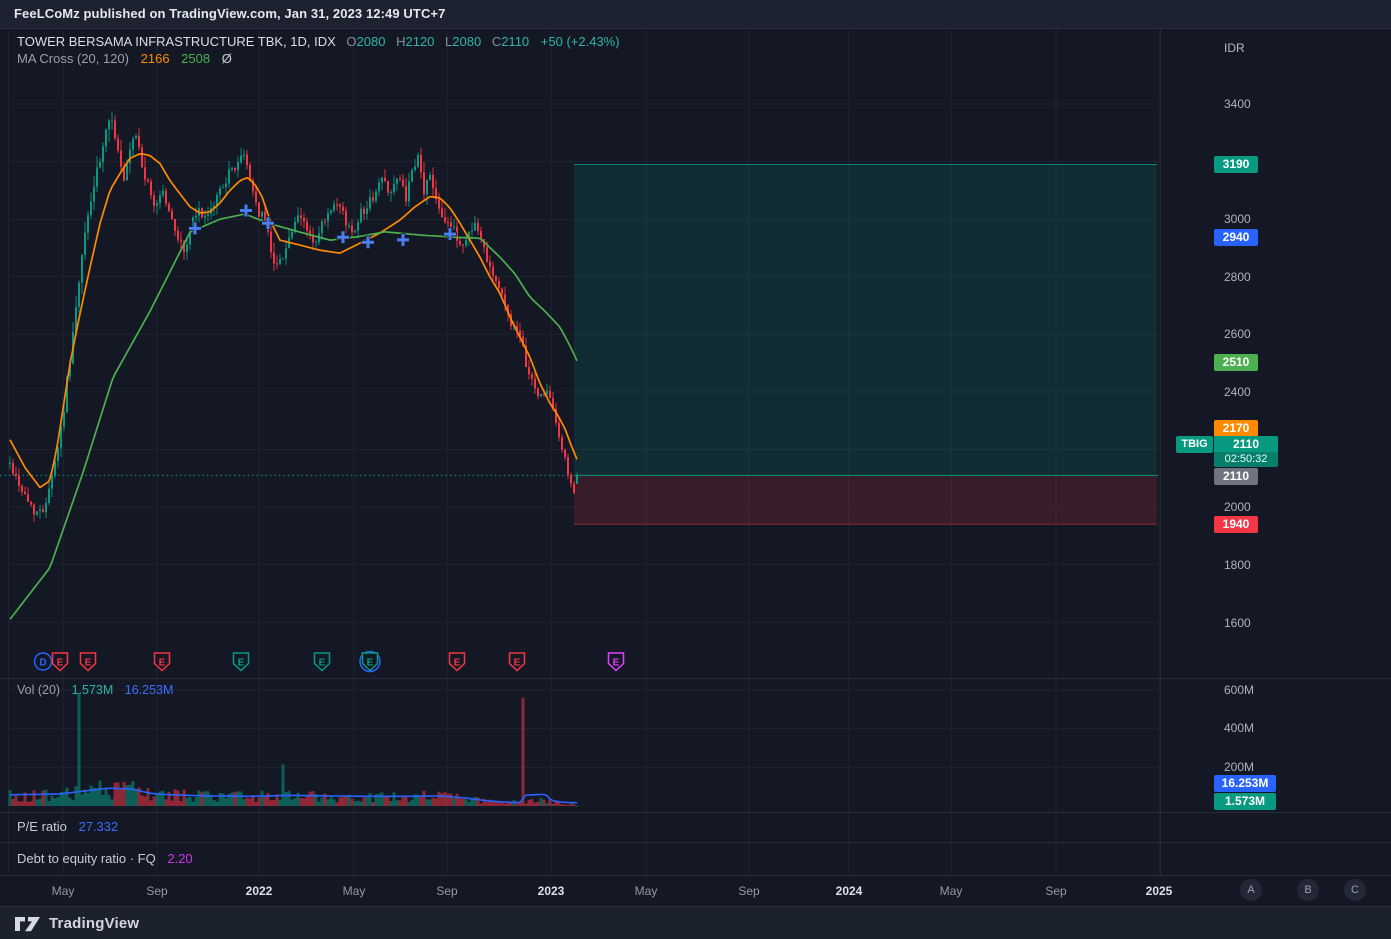 Image resolution: width=1391 pixels, height=939 pixels. I want to click on price-badge-1.573m: 1.573M, so click(1245, 801).